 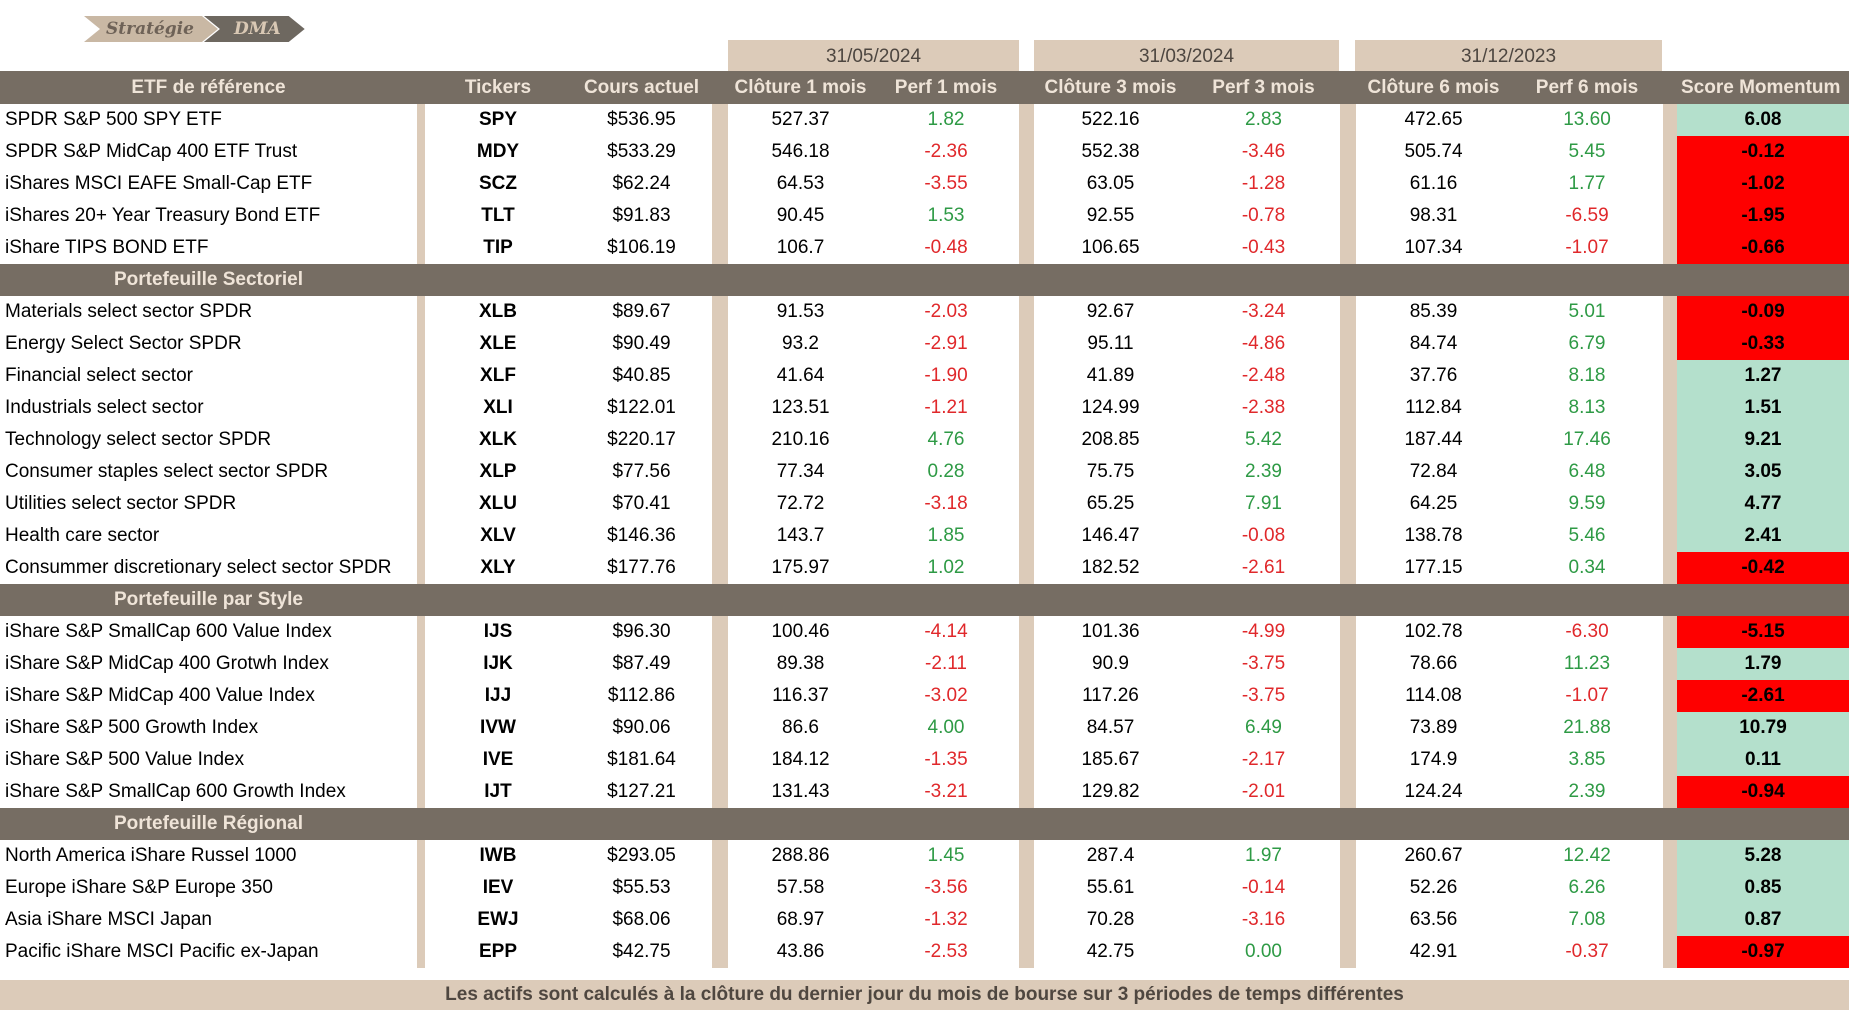 I want to click on ticker-symbol: IVE, so click(x=498, y=759).